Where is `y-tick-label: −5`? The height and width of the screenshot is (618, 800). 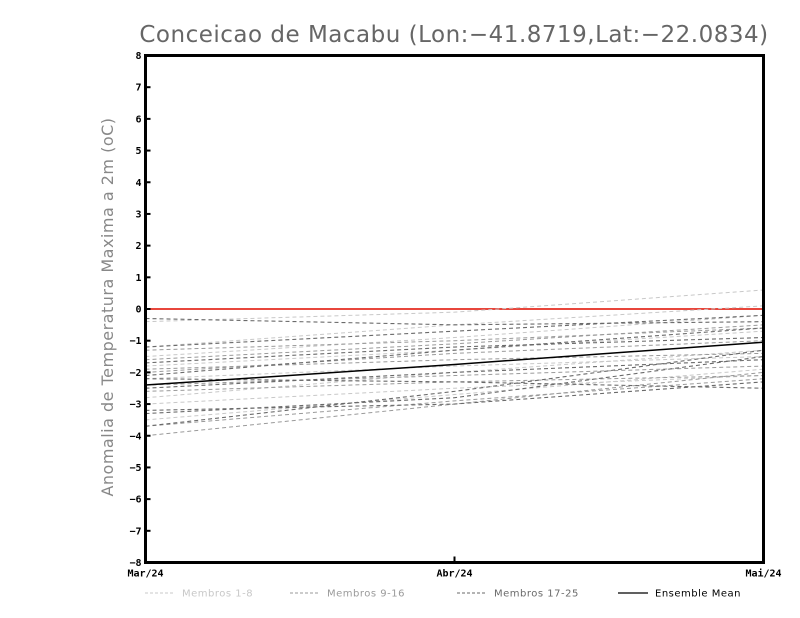 y-tick-label: −5 is located at coordinates (135, 468).